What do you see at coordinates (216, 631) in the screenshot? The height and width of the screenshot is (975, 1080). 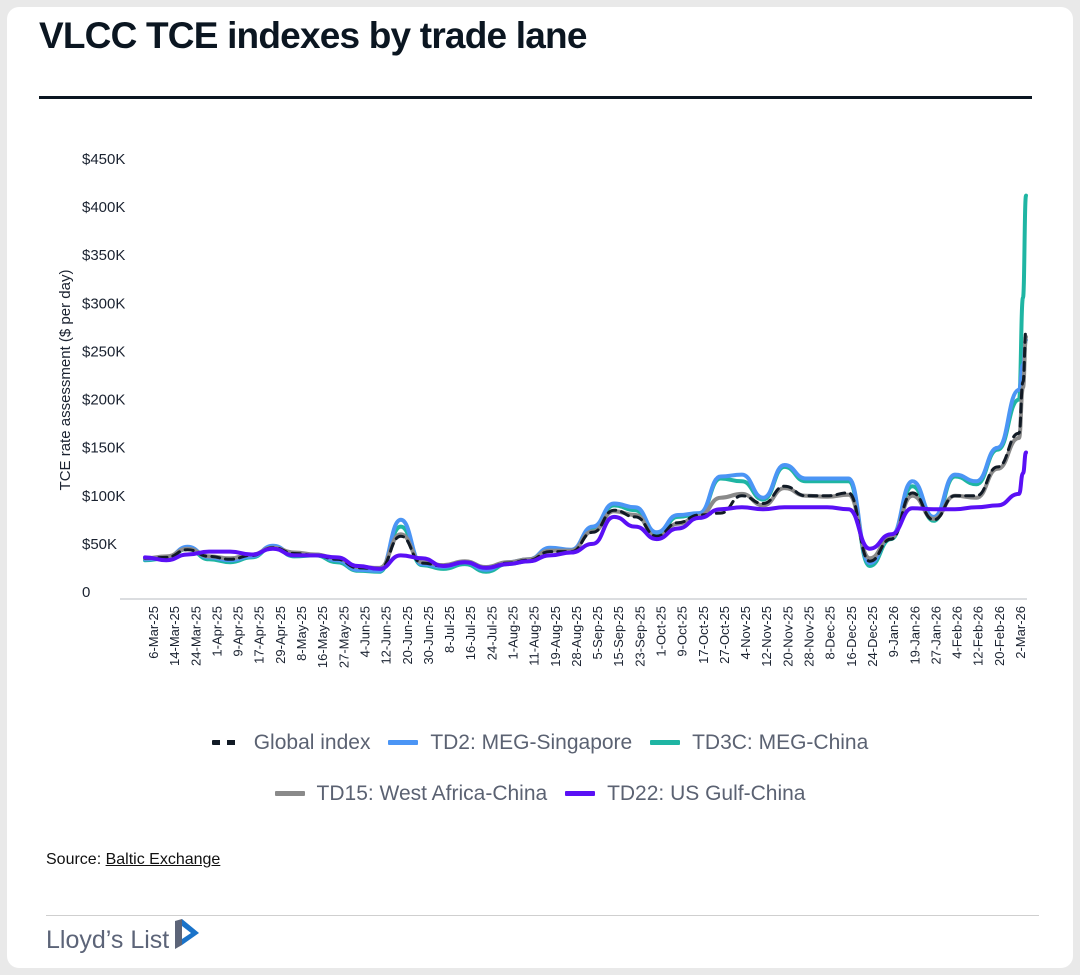 I see `x-tick-label: 1-Apr-25` at bounding box center [216, 631].